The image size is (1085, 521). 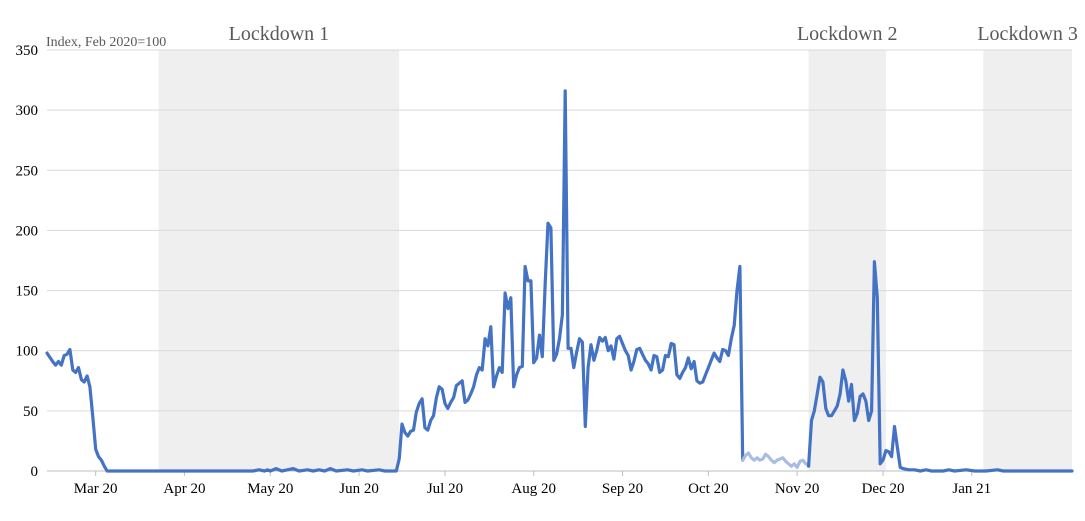 What do you see at coordinates (279, 34) in the screenshot?
I see `lockdown-label: Lockdown 1` at bounding box center [279, 34].